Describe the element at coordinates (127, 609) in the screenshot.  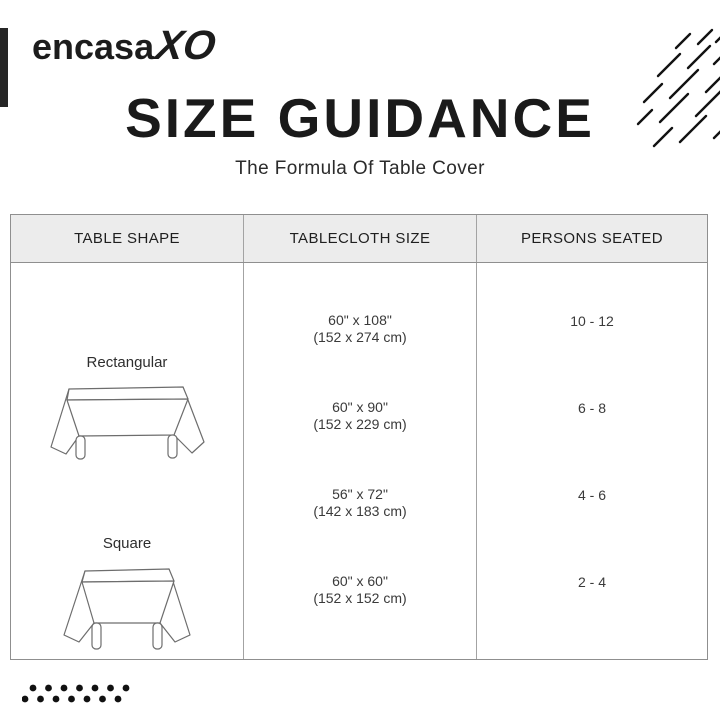
I see `square-table-icon` at that location.